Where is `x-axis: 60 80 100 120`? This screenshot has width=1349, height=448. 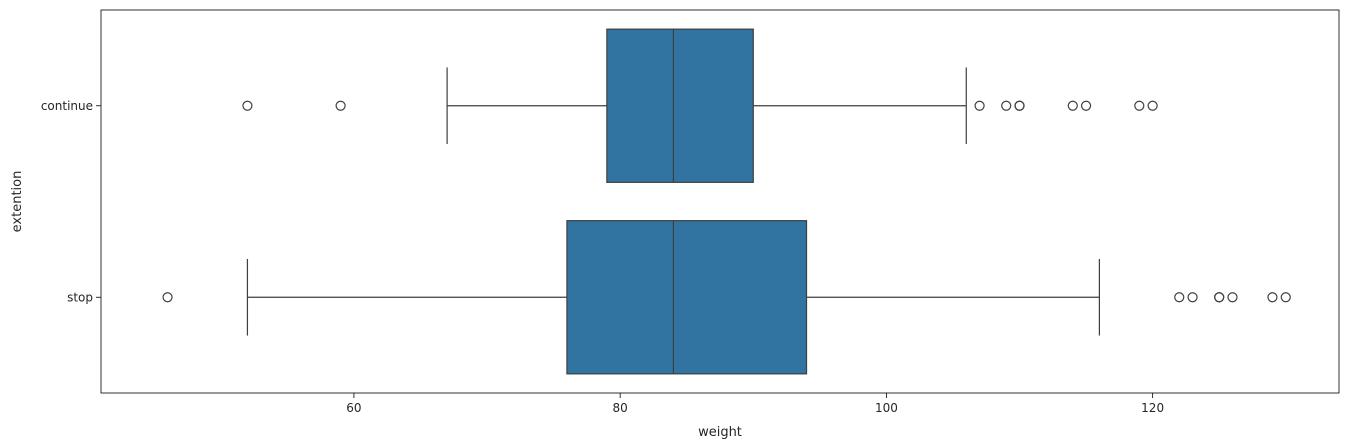
x-axis: 60 80 100 120 is located at coordinates (755, 404).